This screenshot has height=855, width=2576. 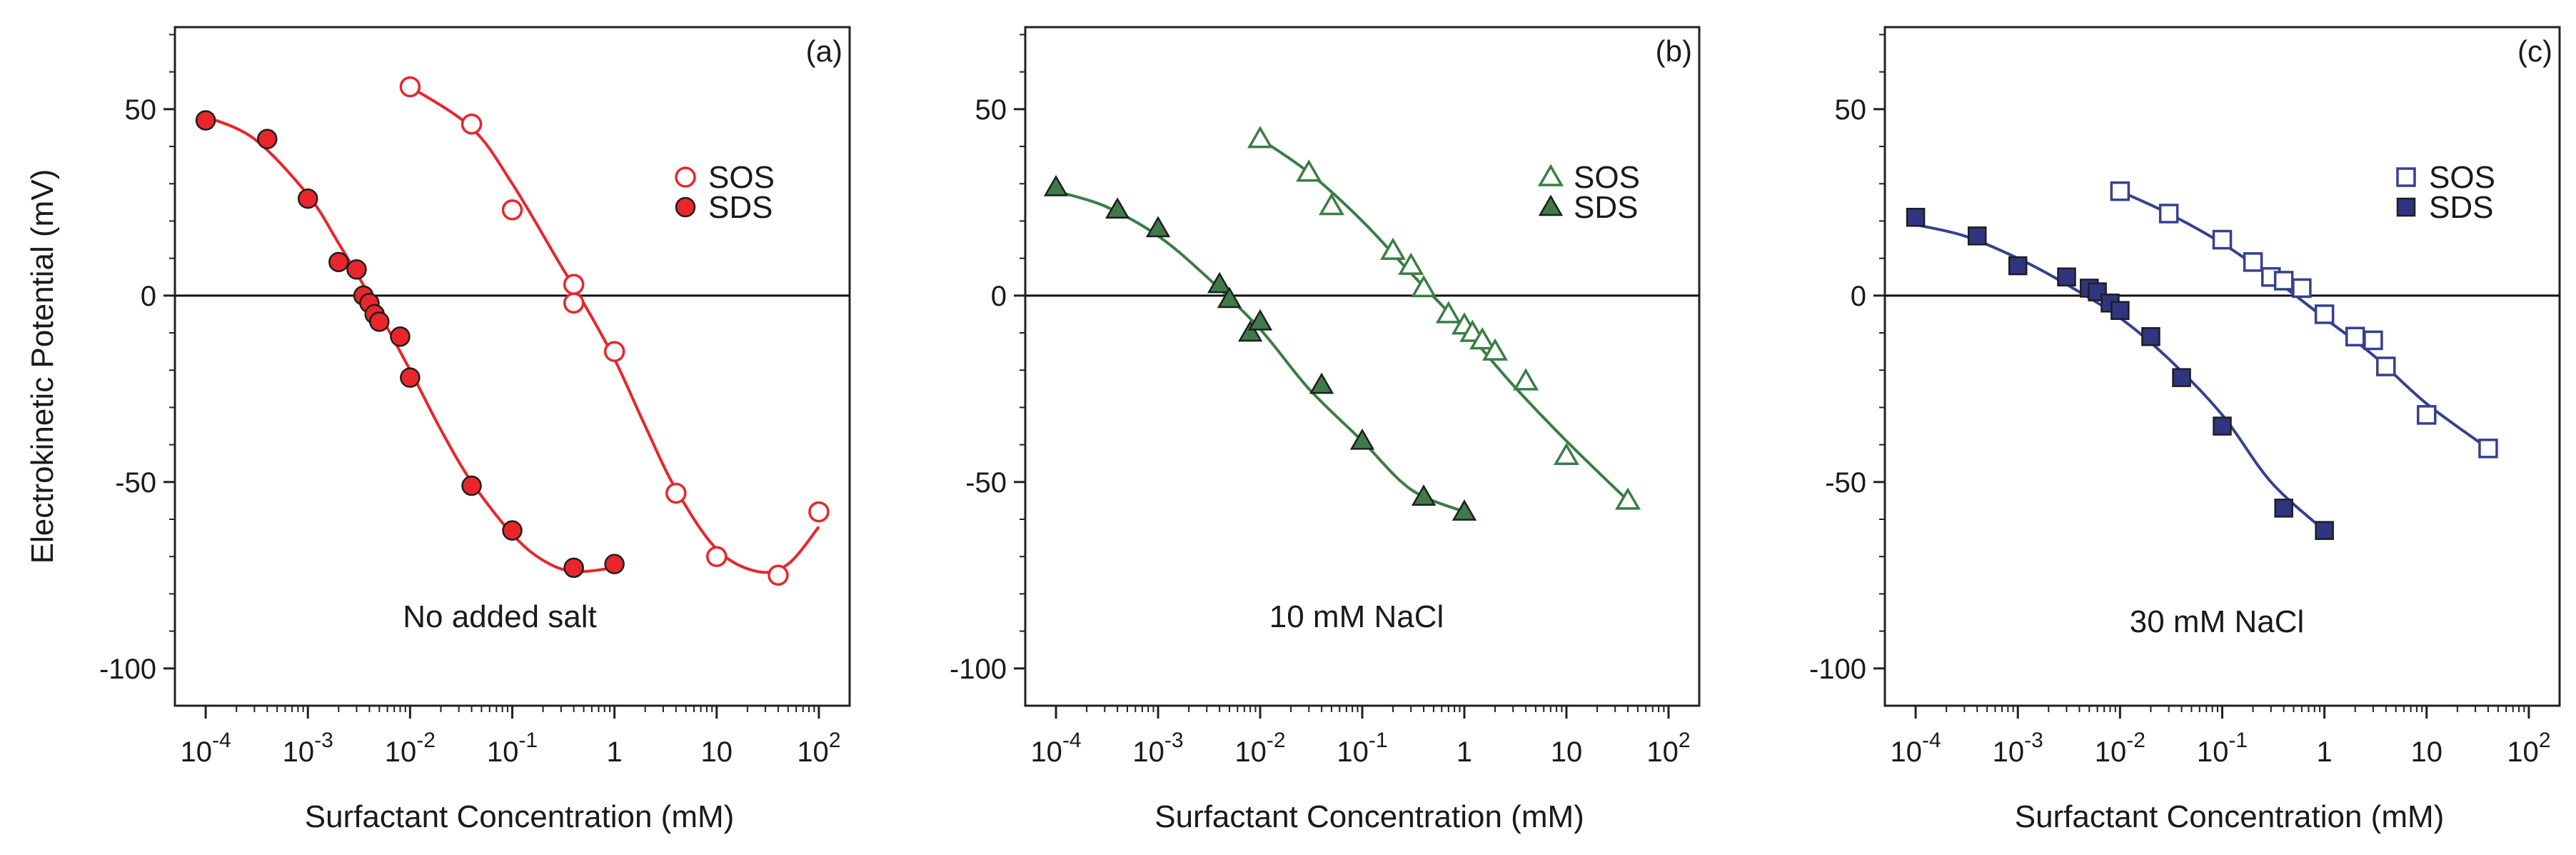 I want to click on x-tick-label: 10⁻³, so click(x=308, y=748).